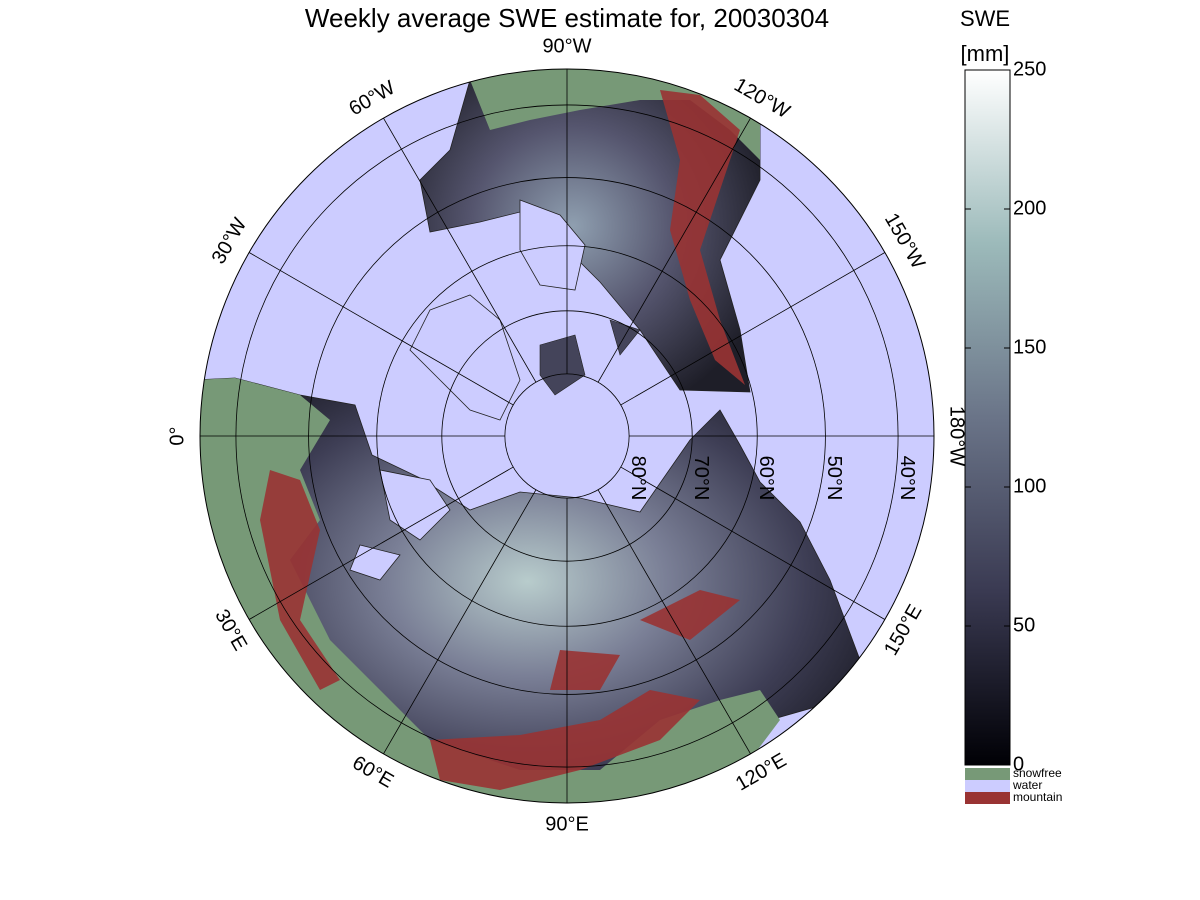 This screenshot has width=1200, height=900. What do you see at coordinates (1037, 797) in the screenshot?
I see `legend-label: mountain` at bounding box center [1037, 797].